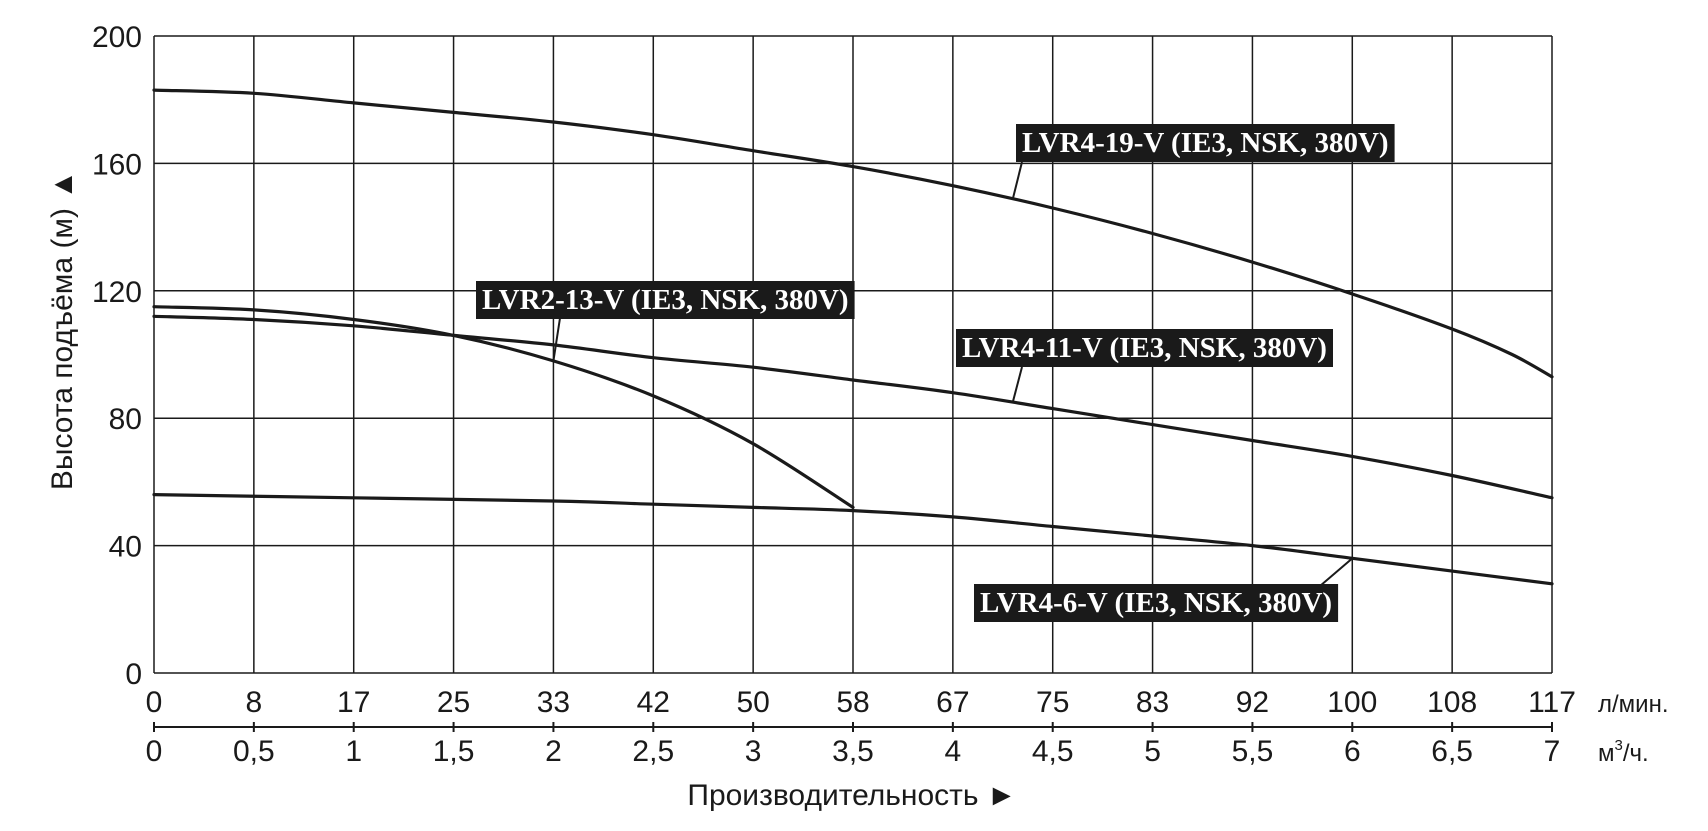  I want to click on x-tick-label-lmin: 50, so click(752, 702).